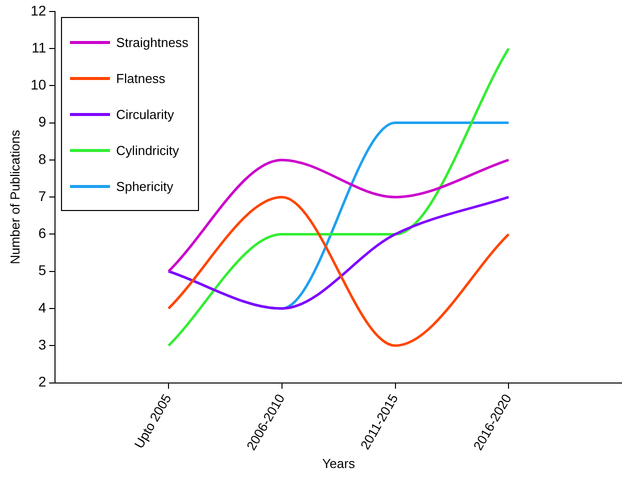 Image resolution: width=622 pixels, height=480 pixels. I want to click on legend-label: Circularity, so click(145, 114).